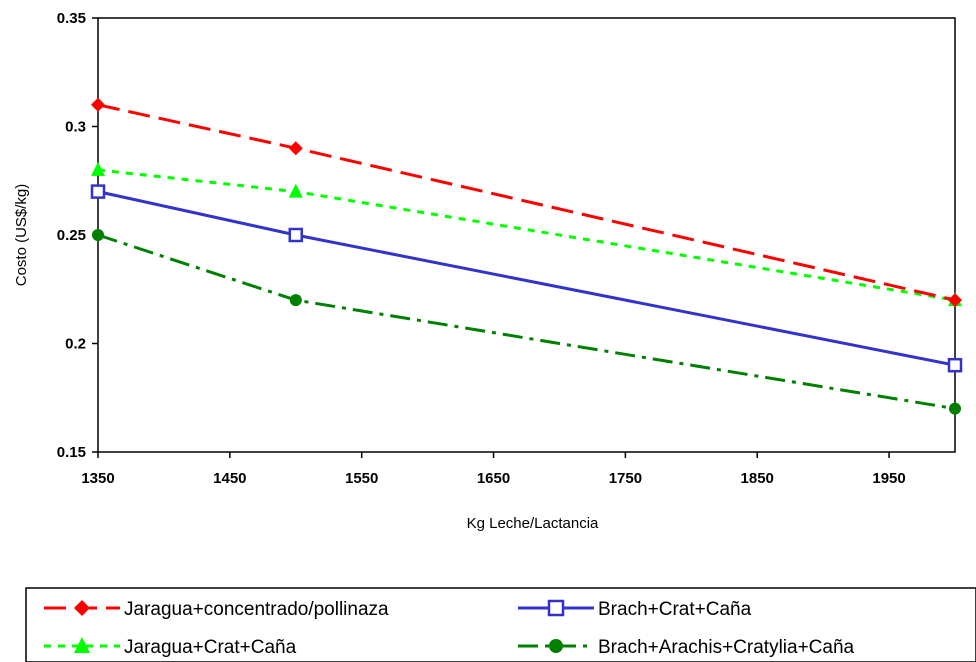 The height and width of the screenshot is (662, 976). Describe the element at coordinates (21, 235) in the screenshot. I see `y-axis-title: Costo (US$/kg)` at that location.